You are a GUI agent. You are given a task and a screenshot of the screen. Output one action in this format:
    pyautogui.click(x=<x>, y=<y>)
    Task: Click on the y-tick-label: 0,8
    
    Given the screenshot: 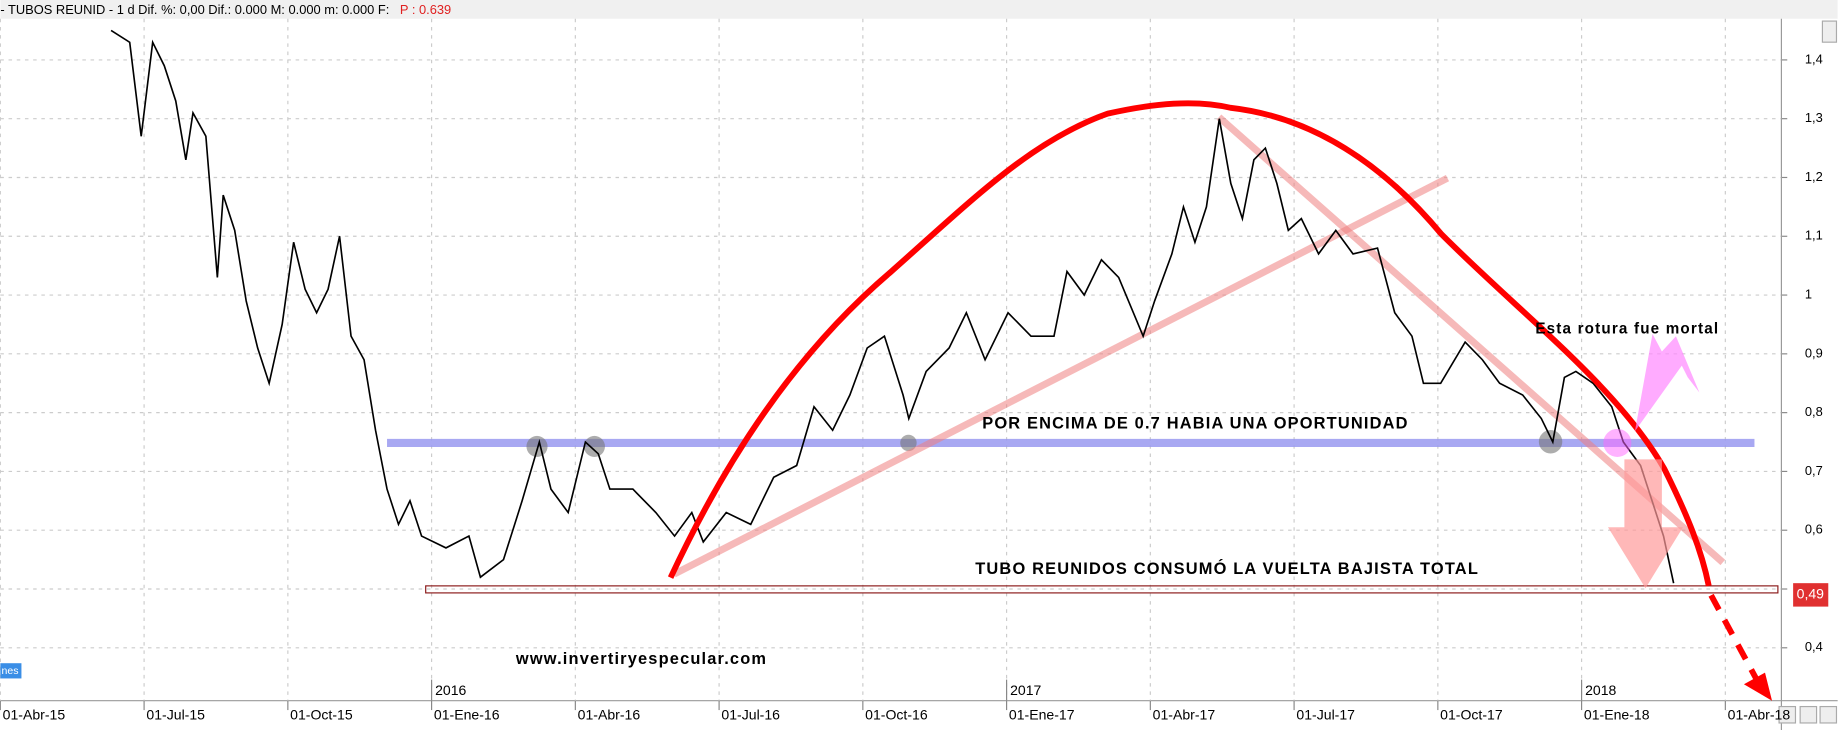 What is the action you would take?
    pyautogui.click(x=1814, y=411)
    